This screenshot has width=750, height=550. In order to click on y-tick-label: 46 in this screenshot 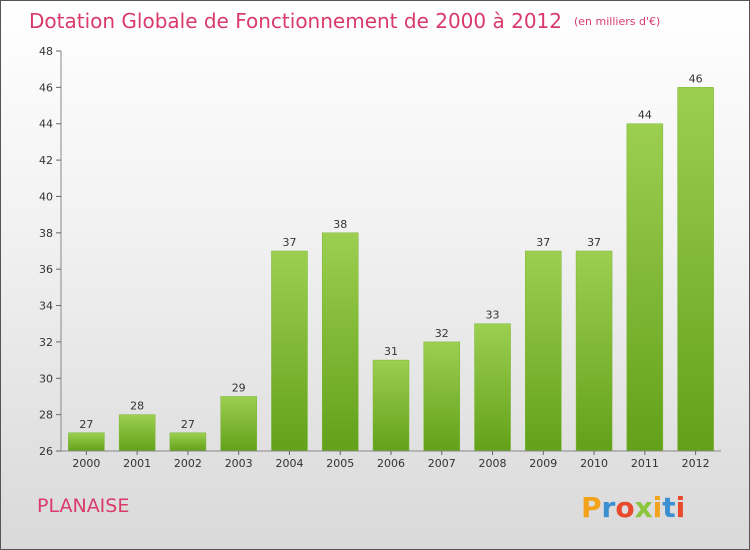, I will do `click(46, 87)`.